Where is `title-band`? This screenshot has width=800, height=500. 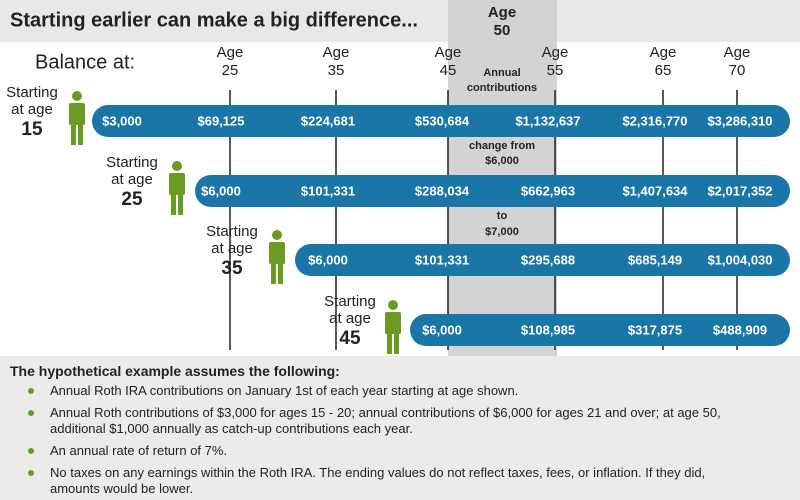 title-band is located at coordinates (400, 21).